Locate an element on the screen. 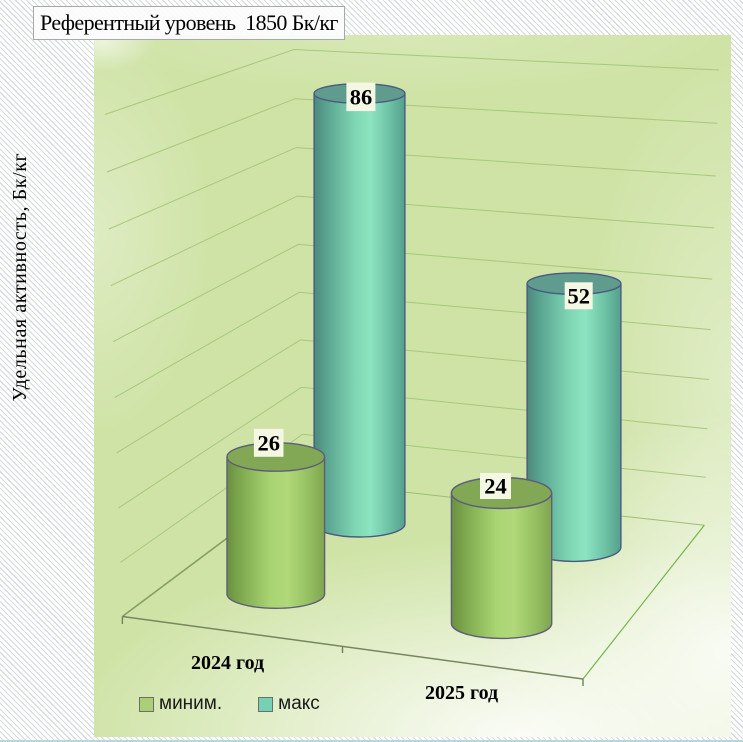 The image size is (743, 742). svg-text: 86 is located at coordinates (361, 97).